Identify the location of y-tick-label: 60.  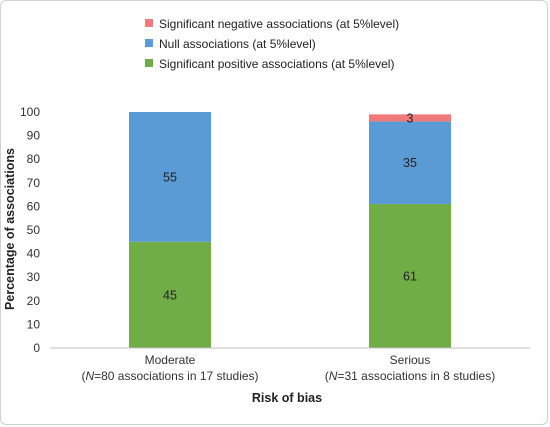
(34, 206).